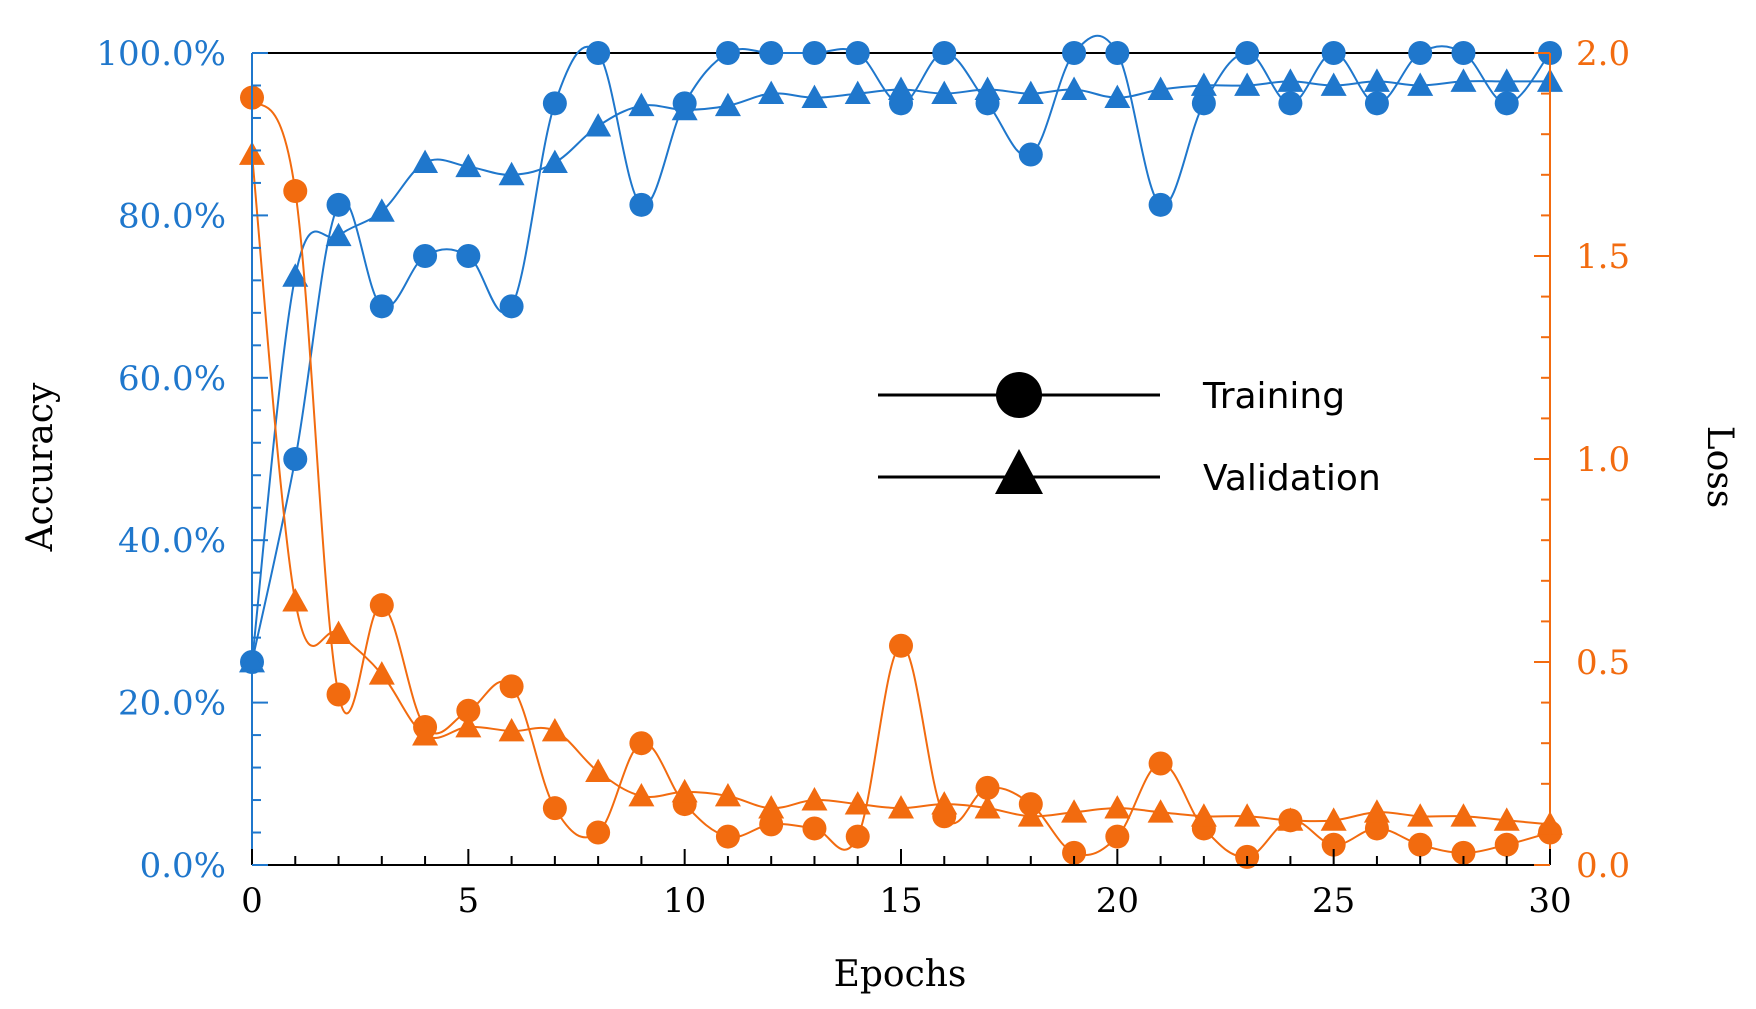 This screenshot has height=1009, width=1756. Describe the element at coordinates (1603, 663) in the screenshot. I see `y-right-tick-label: 0.5` at that location.